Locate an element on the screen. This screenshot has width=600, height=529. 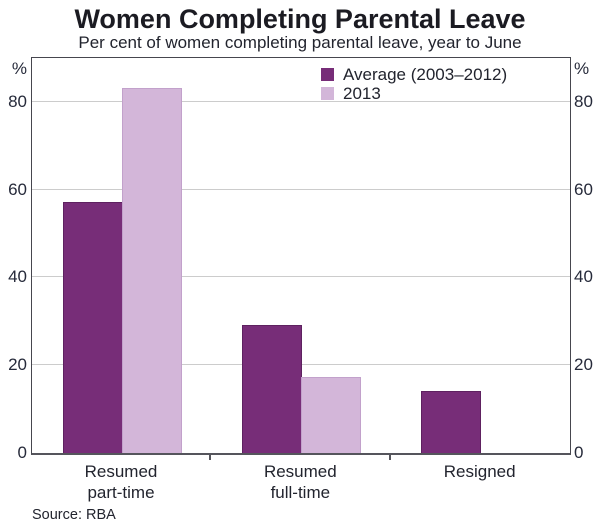
legend-label: 2013 is located at coordinates (362, 93).